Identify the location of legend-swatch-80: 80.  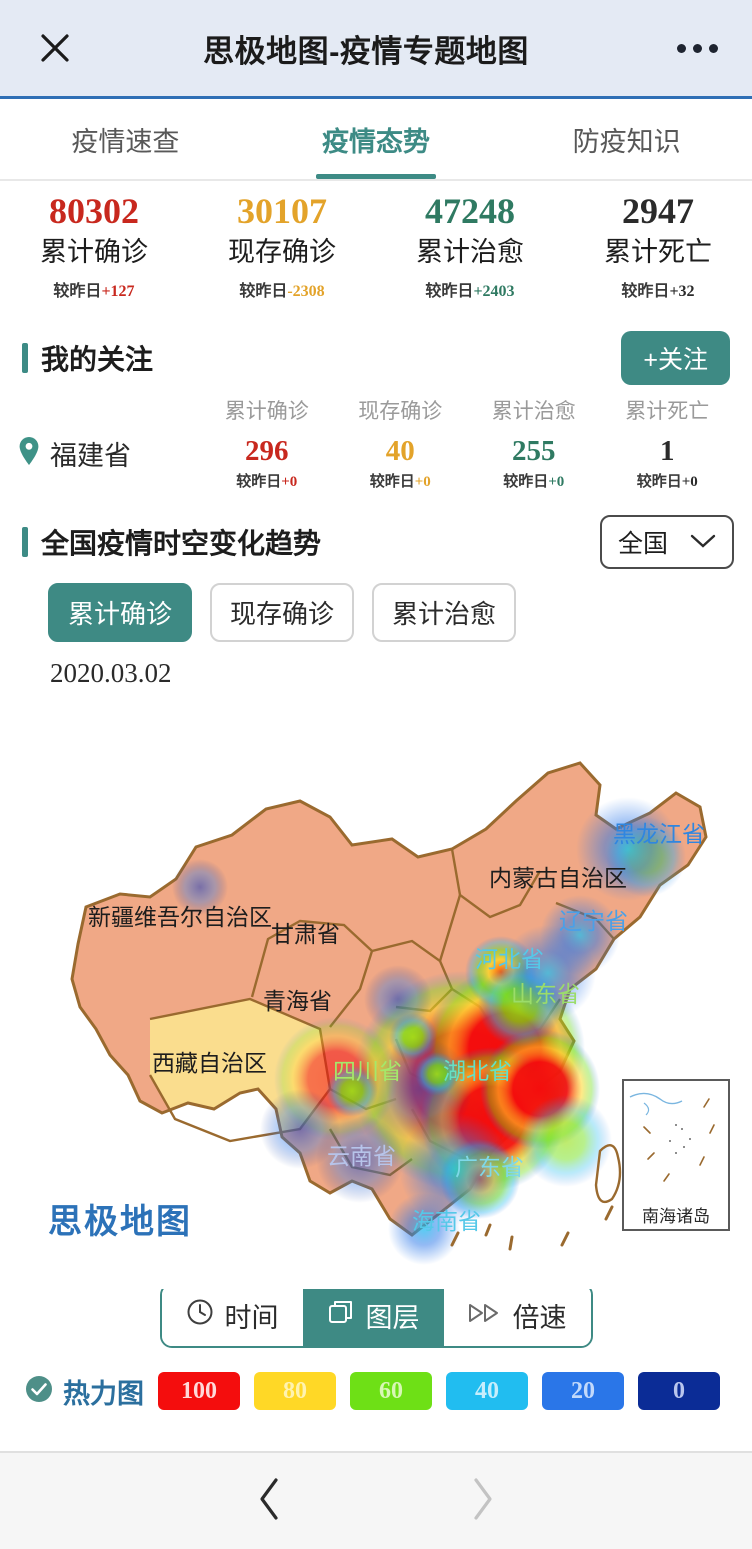
(295, 1391).